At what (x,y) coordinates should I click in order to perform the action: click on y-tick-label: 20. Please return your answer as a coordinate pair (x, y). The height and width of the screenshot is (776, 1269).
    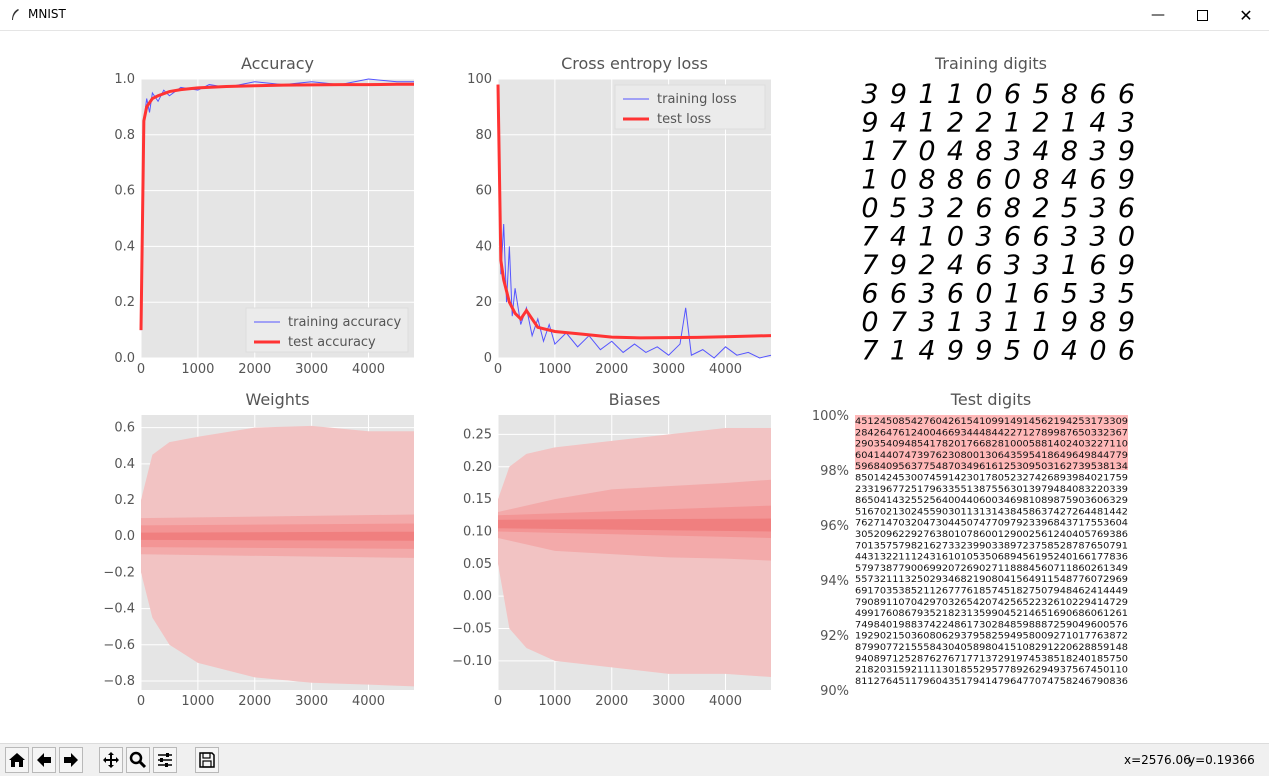
    Looking at the image, I should click on (483, 302).